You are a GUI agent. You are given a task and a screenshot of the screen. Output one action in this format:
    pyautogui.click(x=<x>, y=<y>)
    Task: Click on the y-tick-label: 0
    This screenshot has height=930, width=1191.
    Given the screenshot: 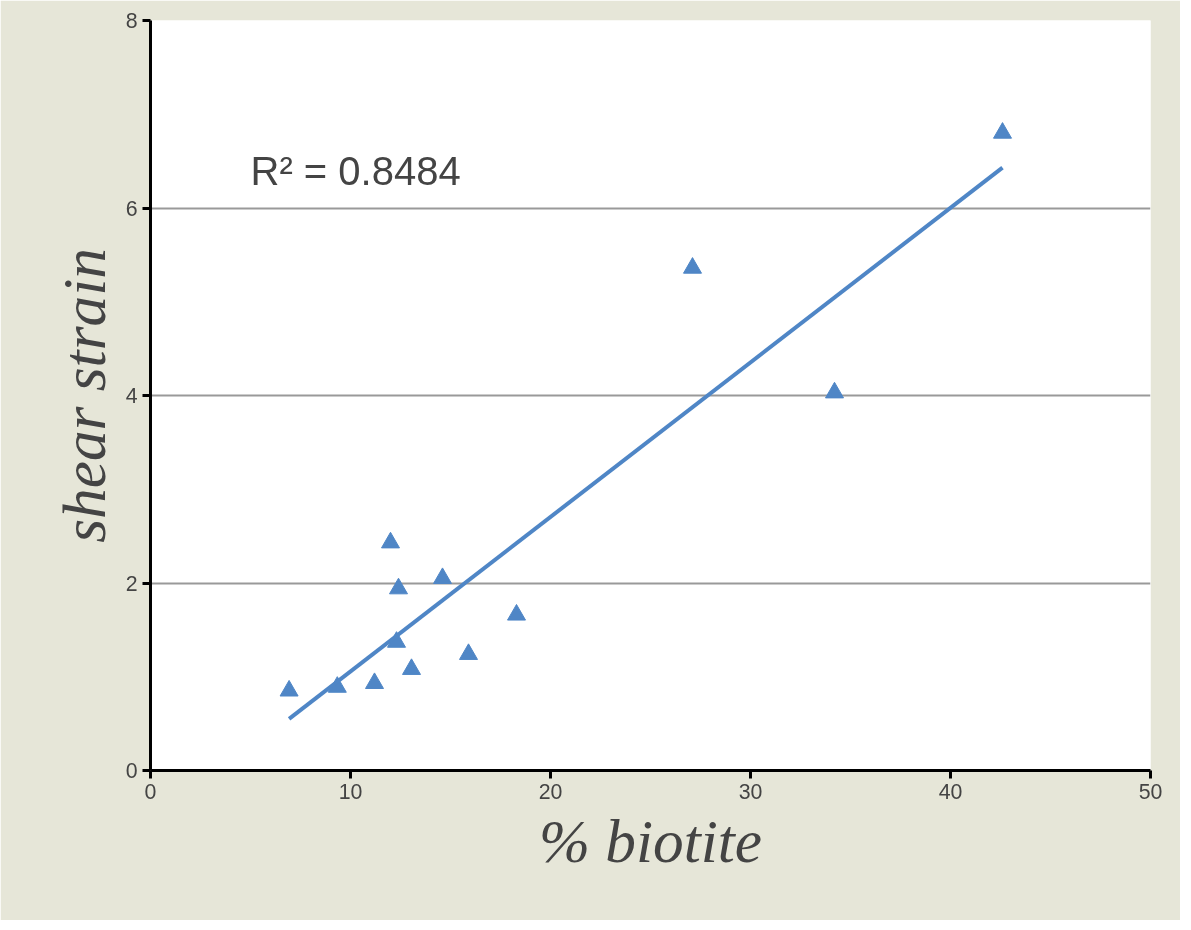 What is the action you would take?
    pyautogui.click(x=131, y=771)
    